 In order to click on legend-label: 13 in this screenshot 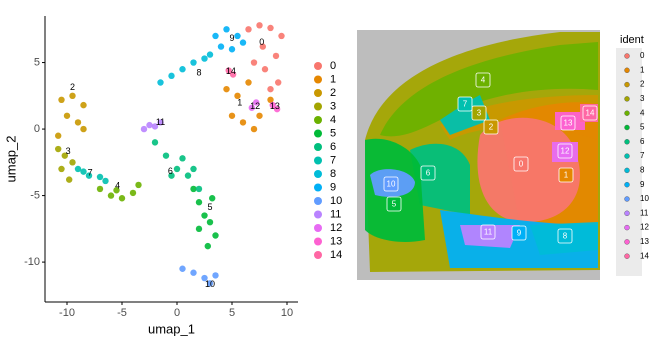, I will do `click(336, 241)`.